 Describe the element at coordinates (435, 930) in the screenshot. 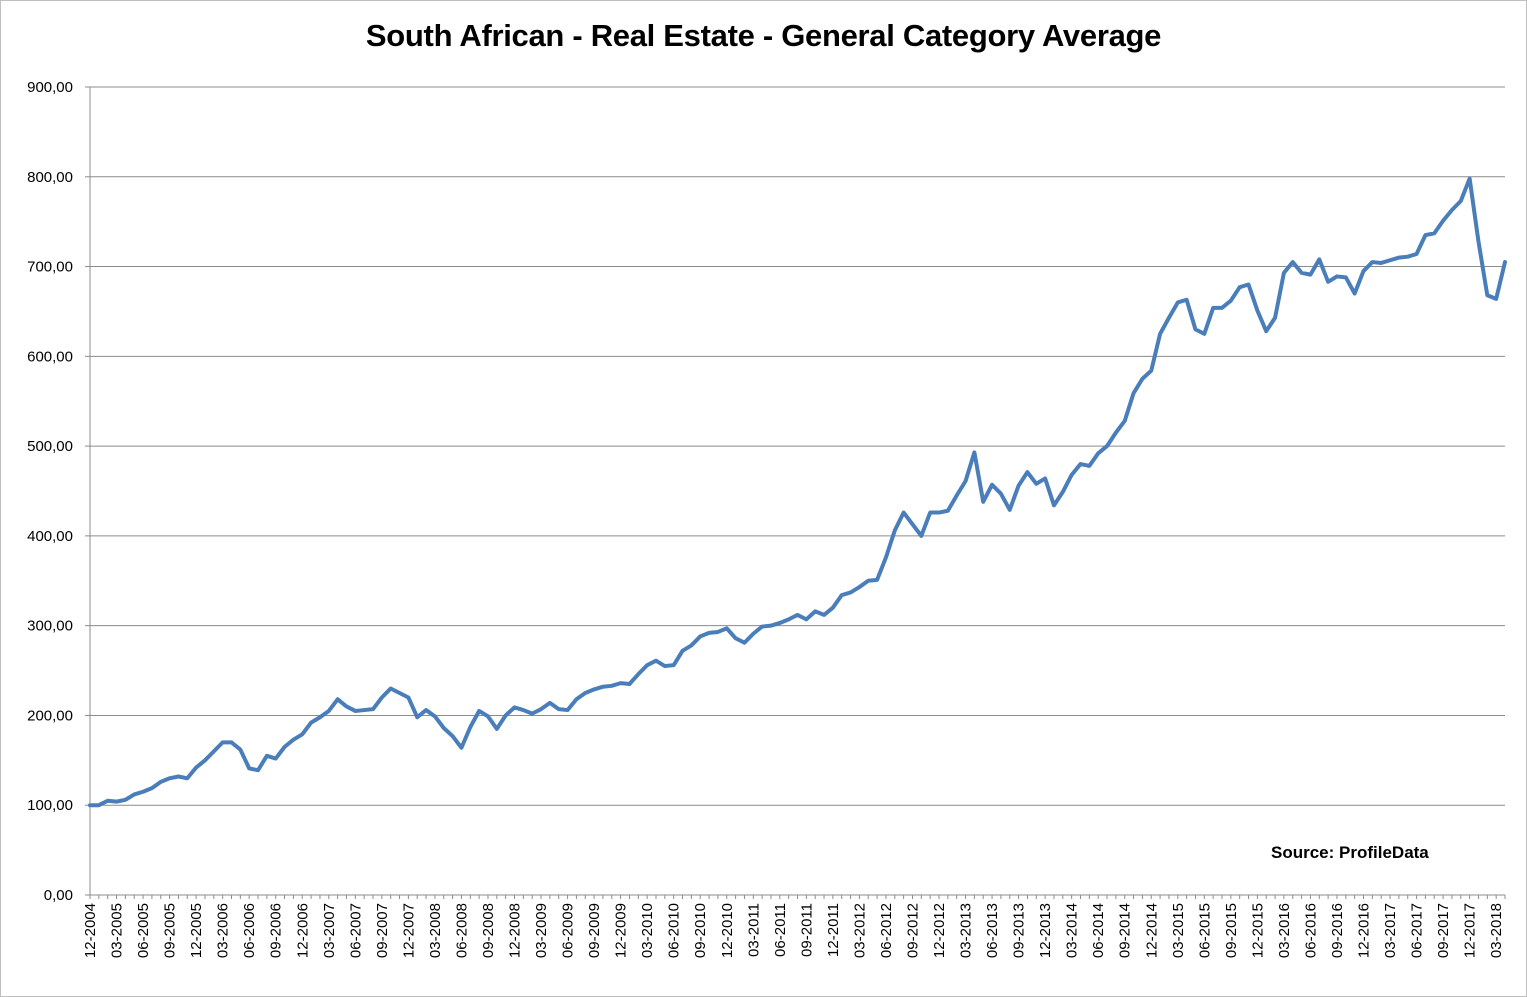

I see `x-tick-label: 03-2008` at that location.